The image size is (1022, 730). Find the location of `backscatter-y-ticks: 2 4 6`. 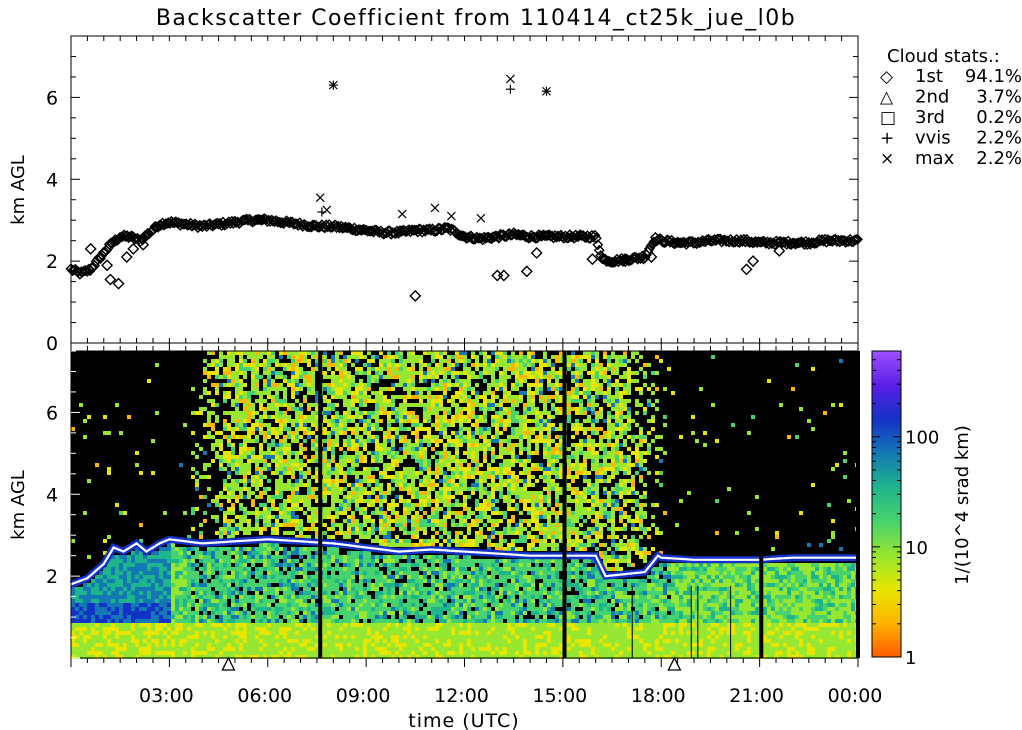

backscatter-y-ticks: 2 4 6 is located at coordinates (63, 504).